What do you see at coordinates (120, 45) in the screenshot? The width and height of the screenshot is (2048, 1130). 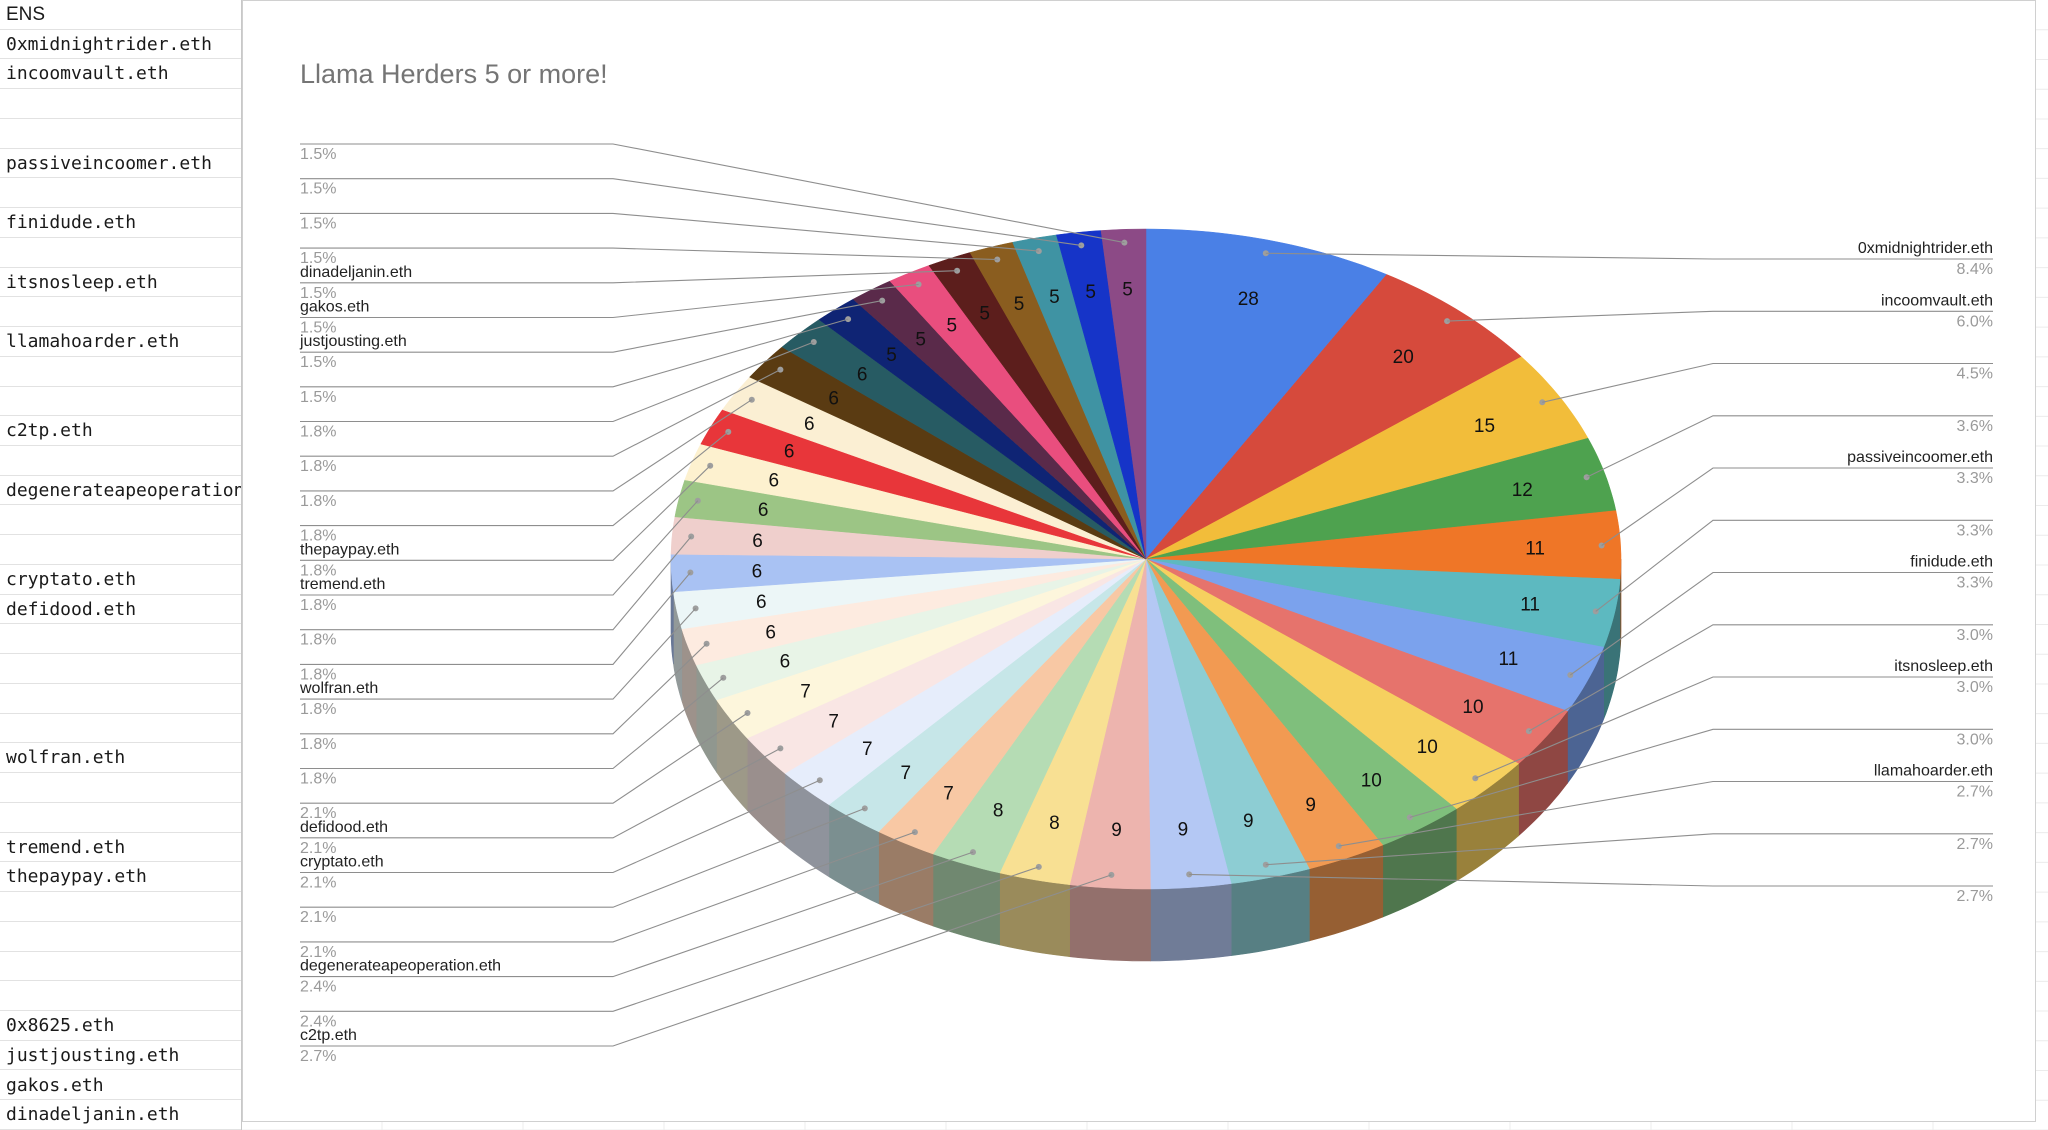 I see `ens-cell: 0xmidnightrider.eth` at bounding box center [120, 45].